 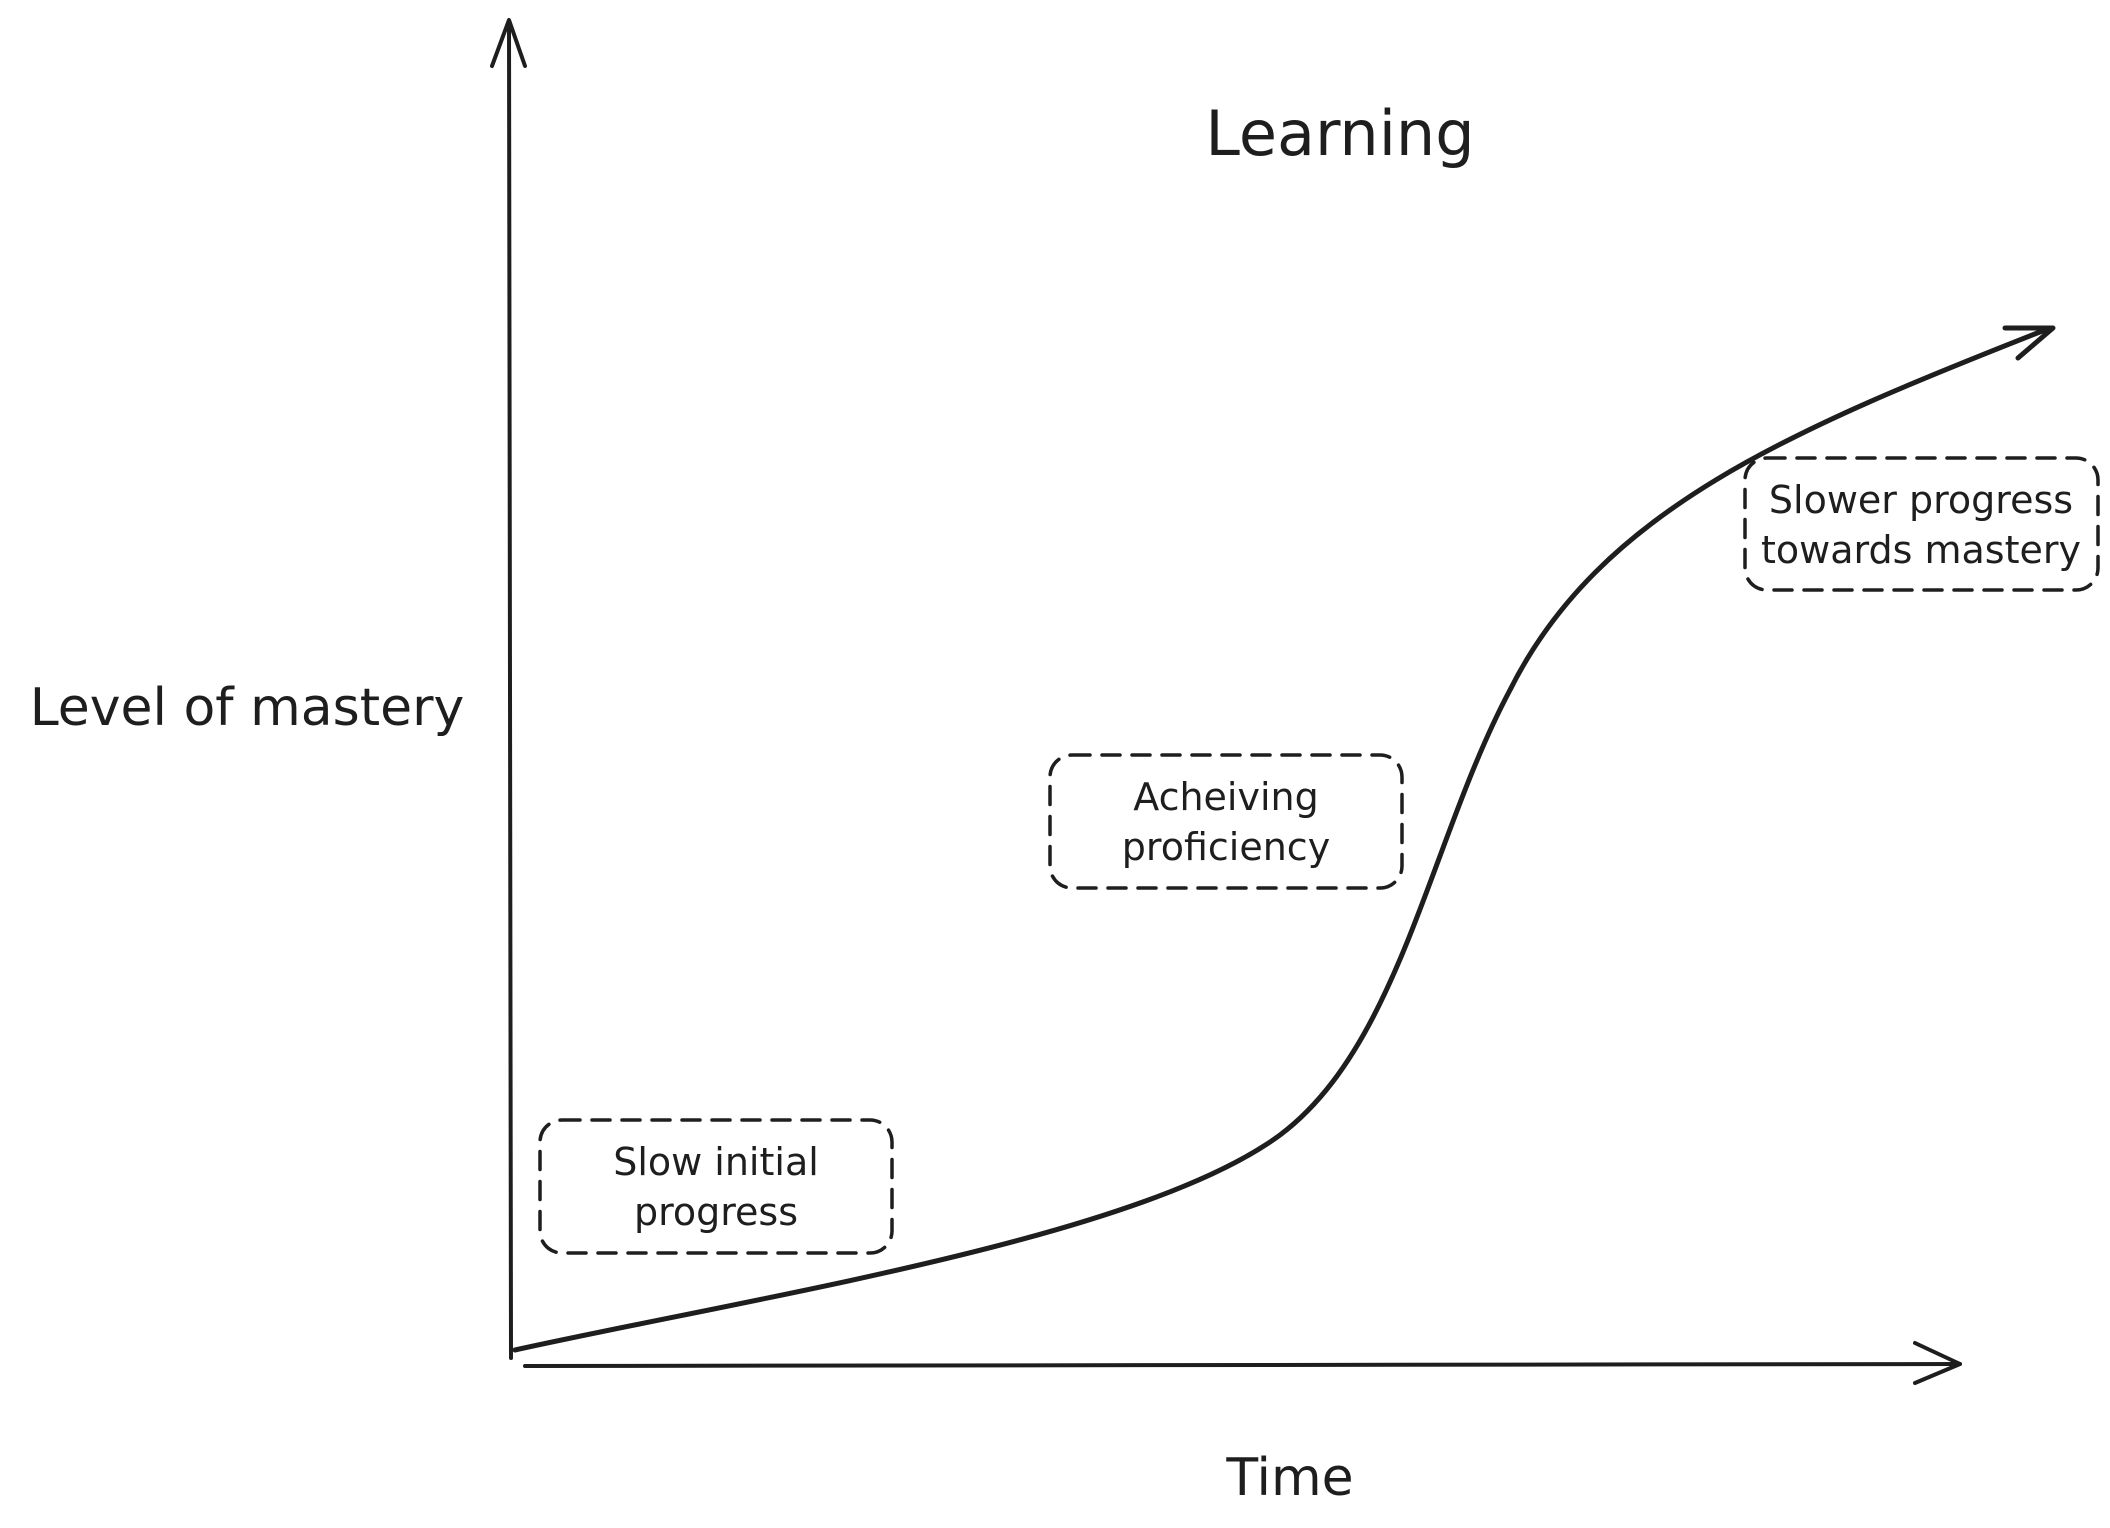 What do you see at coordinates (1242, 1365) in the screenshot?
I see `x-axis-line` at bounding box center [1242, 1365].